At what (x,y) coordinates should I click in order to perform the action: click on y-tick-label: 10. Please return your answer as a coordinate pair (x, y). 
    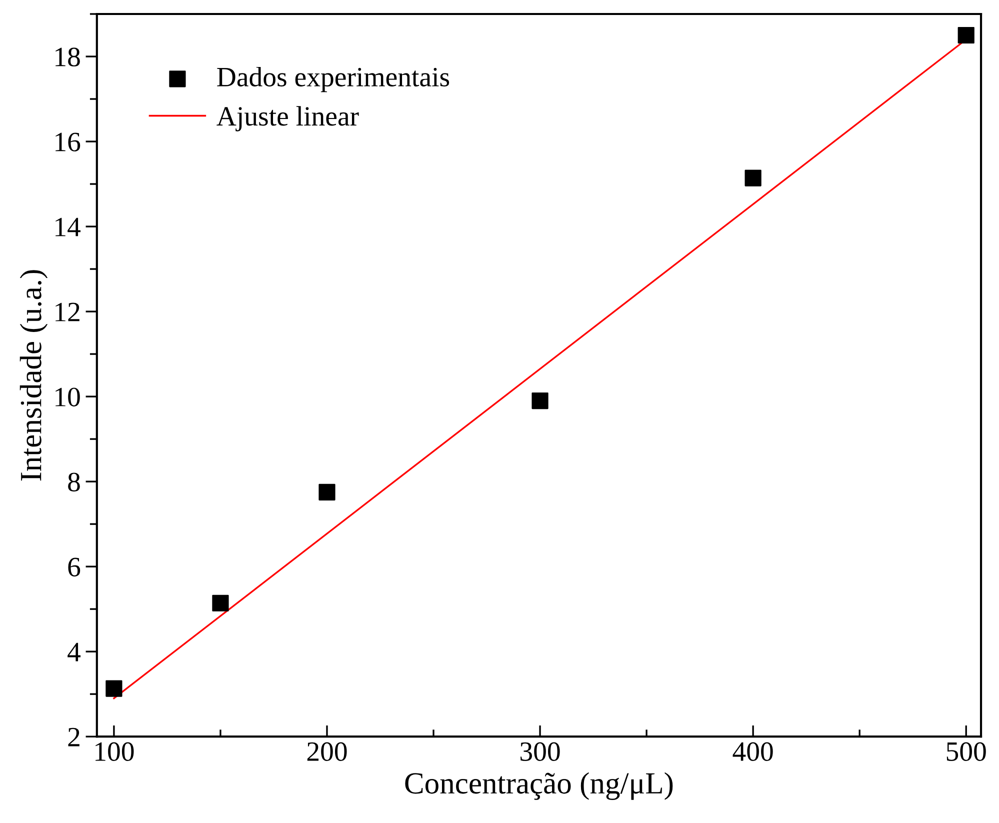
    Looking at the image, I should click on (68, 397).